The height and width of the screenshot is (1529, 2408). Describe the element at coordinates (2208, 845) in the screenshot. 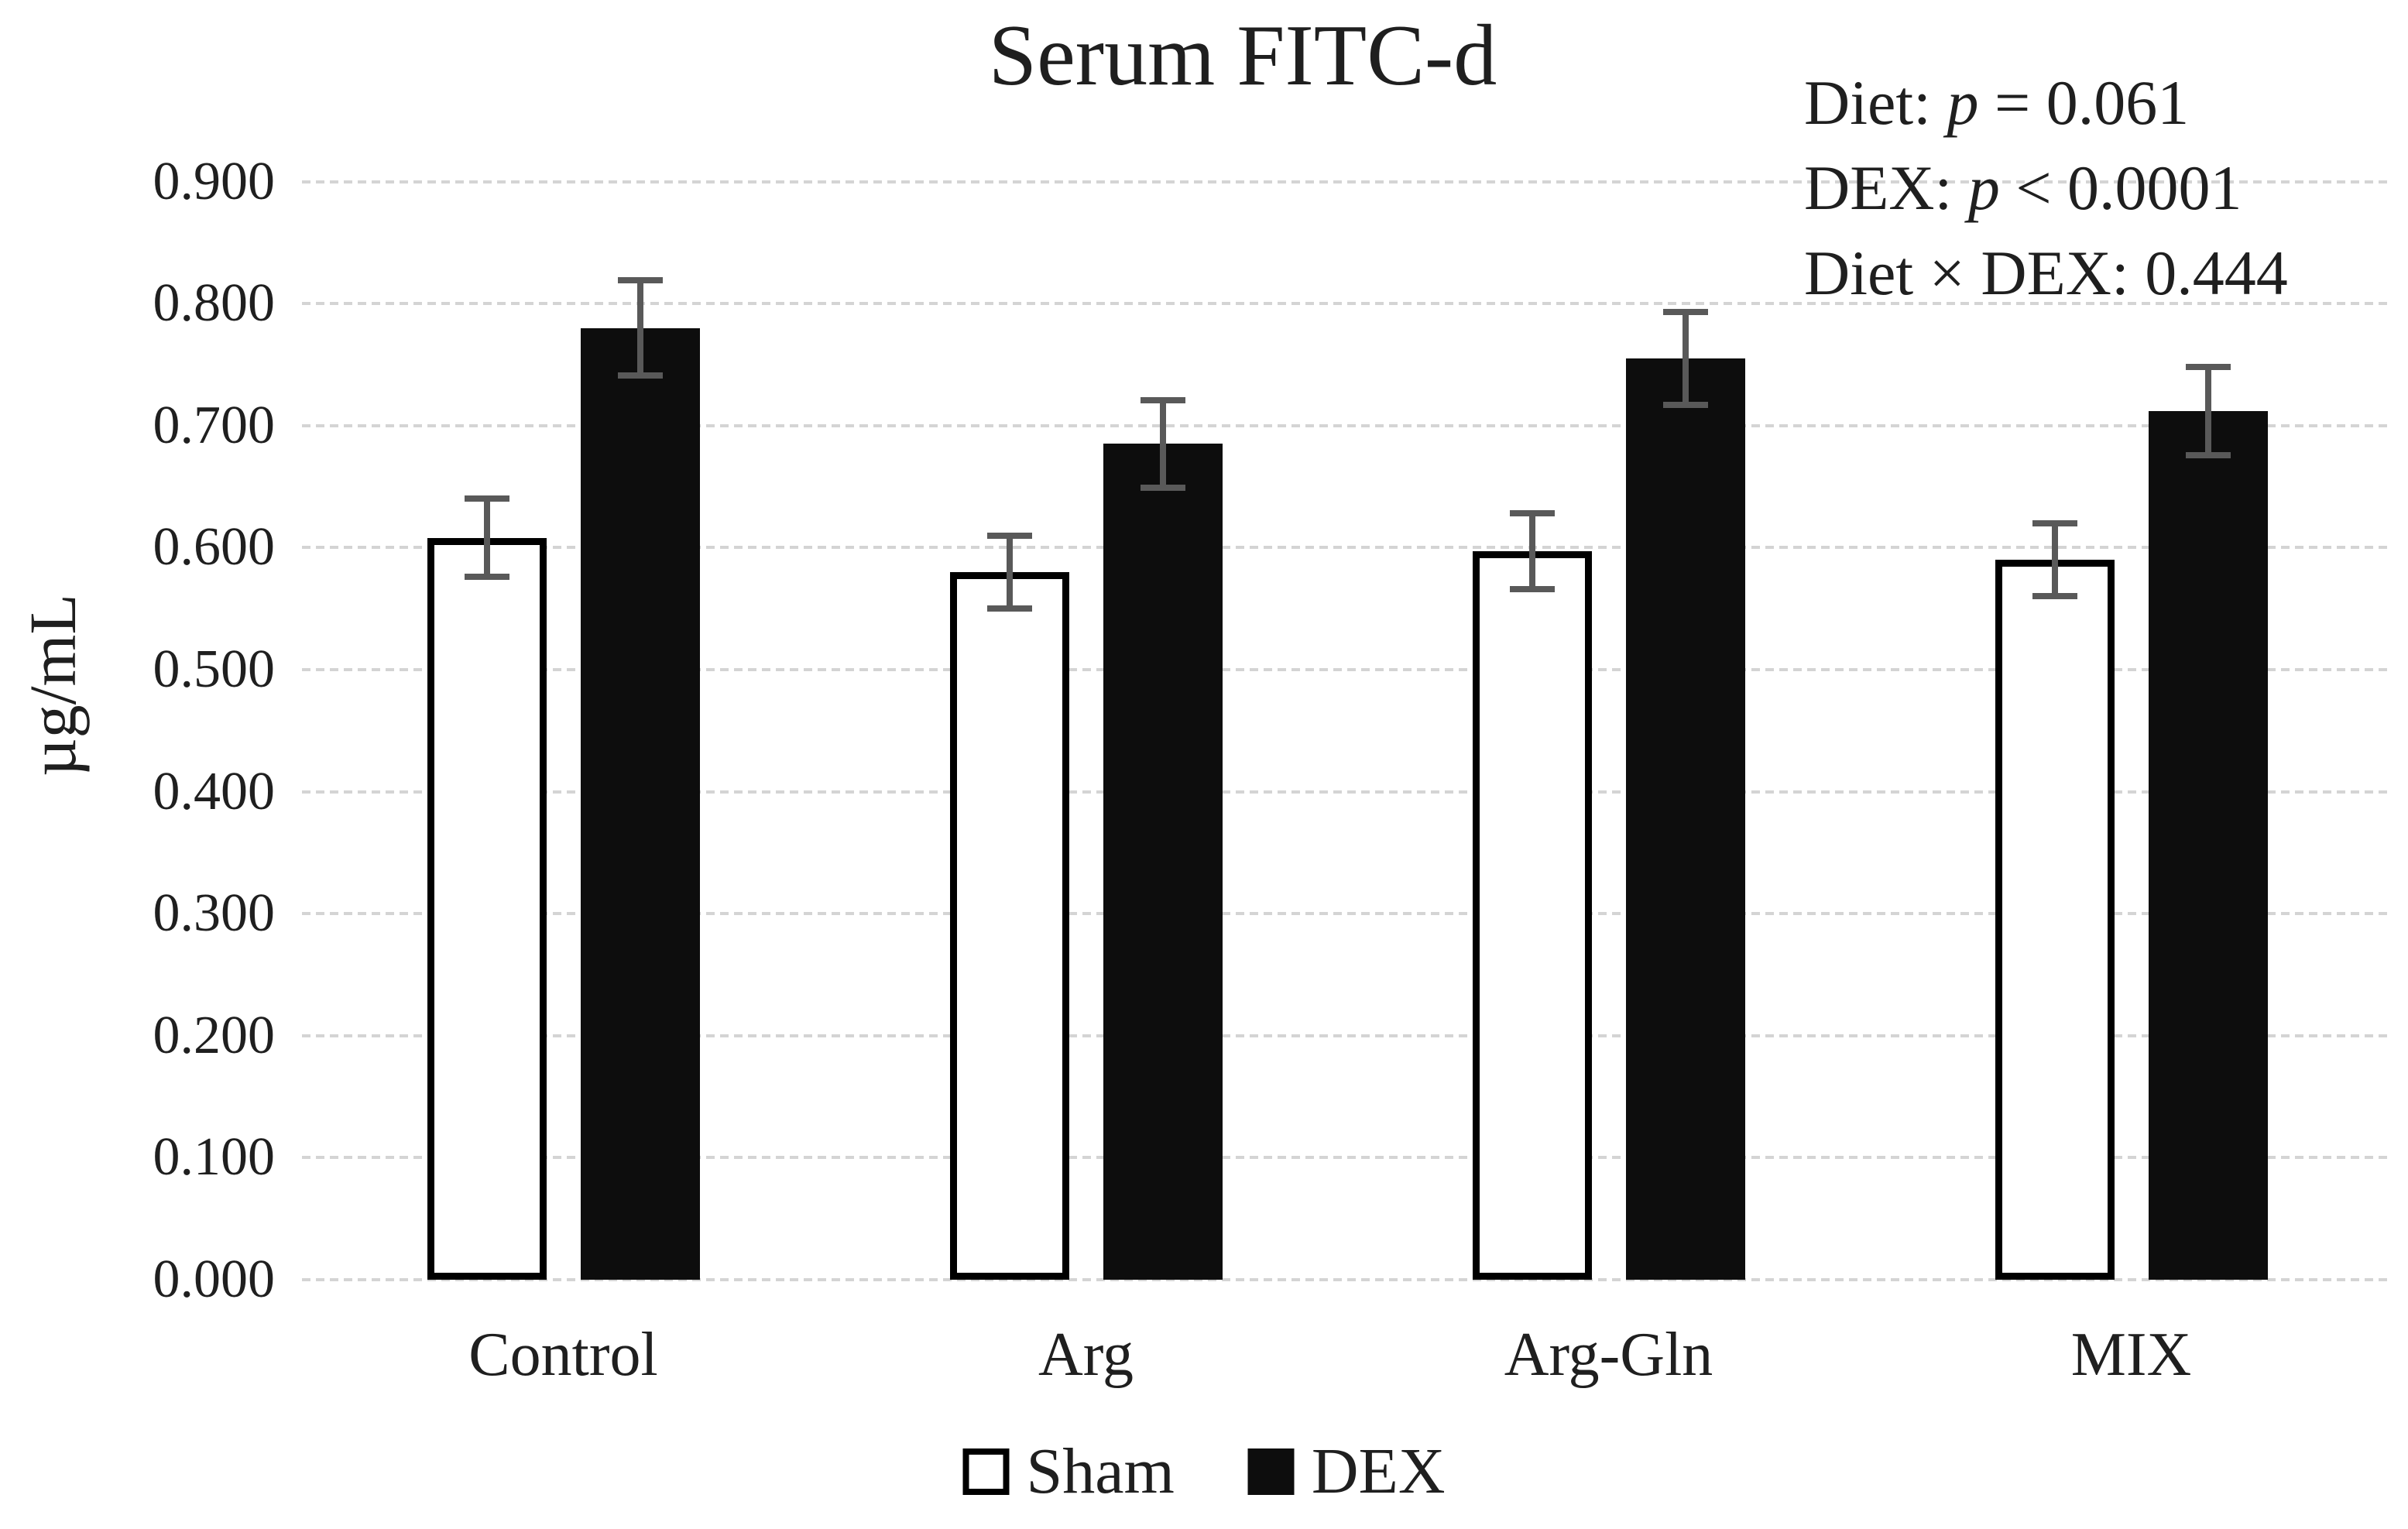

I see `bar-dex-mix` at that location.